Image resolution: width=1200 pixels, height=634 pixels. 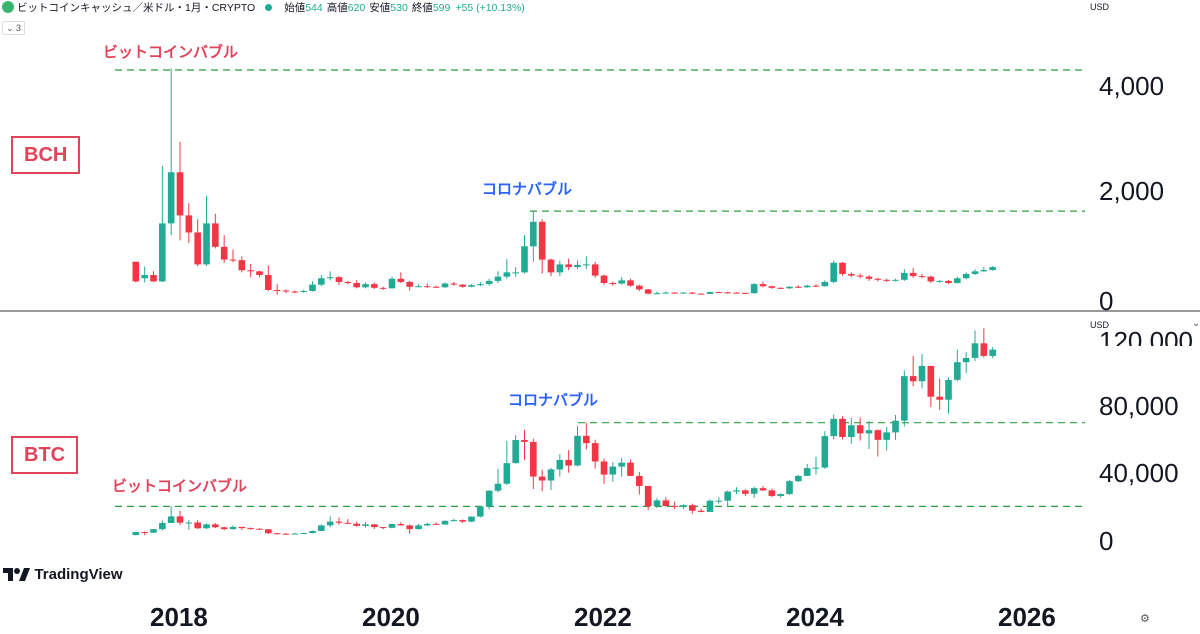 I want to click on currency-label-top: USD, so click(x=1100, y=7).